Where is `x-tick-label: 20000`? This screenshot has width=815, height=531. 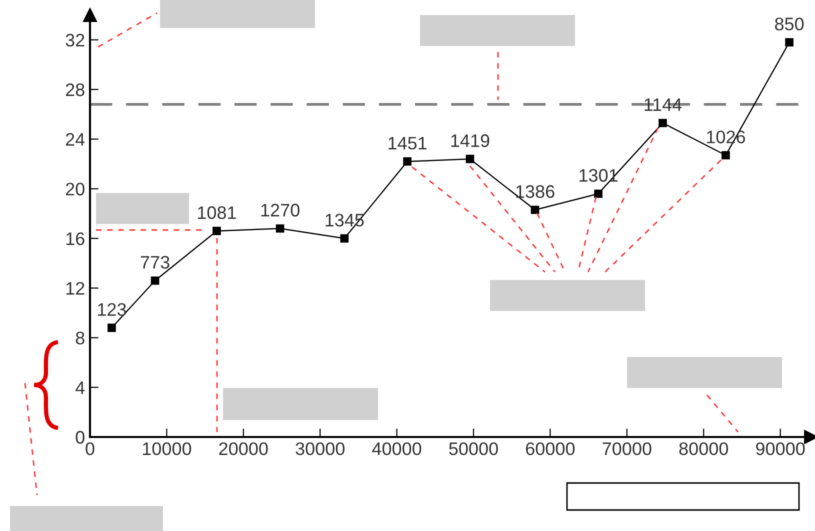 x-tick-label: 20000 is located at coordinates (243, 449).